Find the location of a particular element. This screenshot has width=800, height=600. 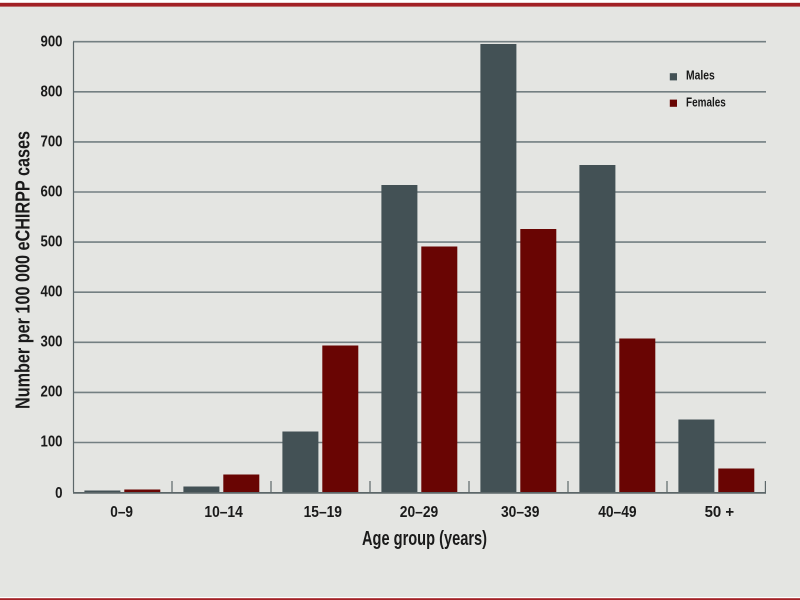

svg-text: 200 is located at coordinates (52, 392).